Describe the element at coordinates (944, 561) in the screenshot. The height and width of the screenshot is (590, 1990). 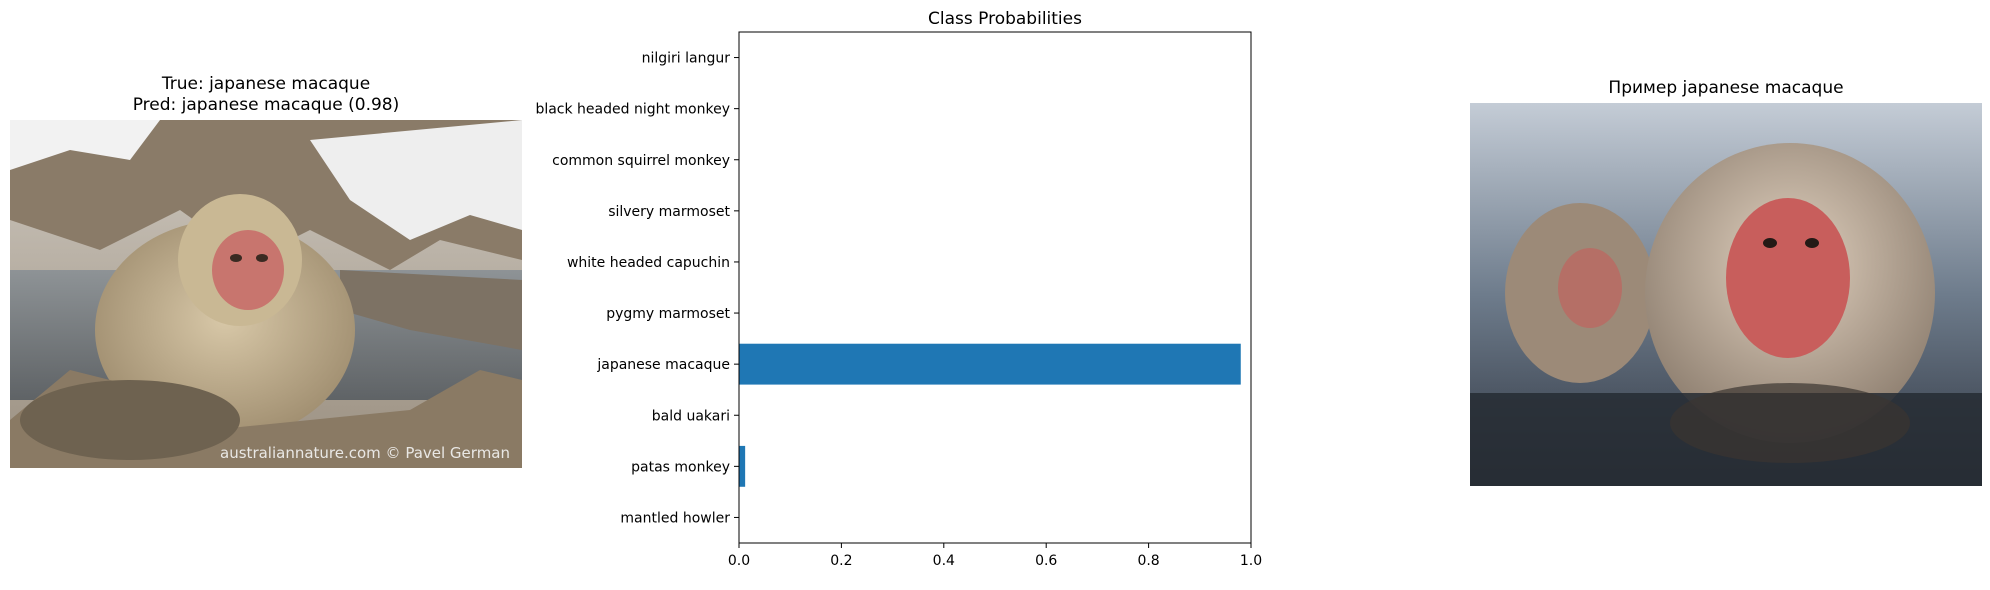
I see `x-tick-label: 0.4` at that location.